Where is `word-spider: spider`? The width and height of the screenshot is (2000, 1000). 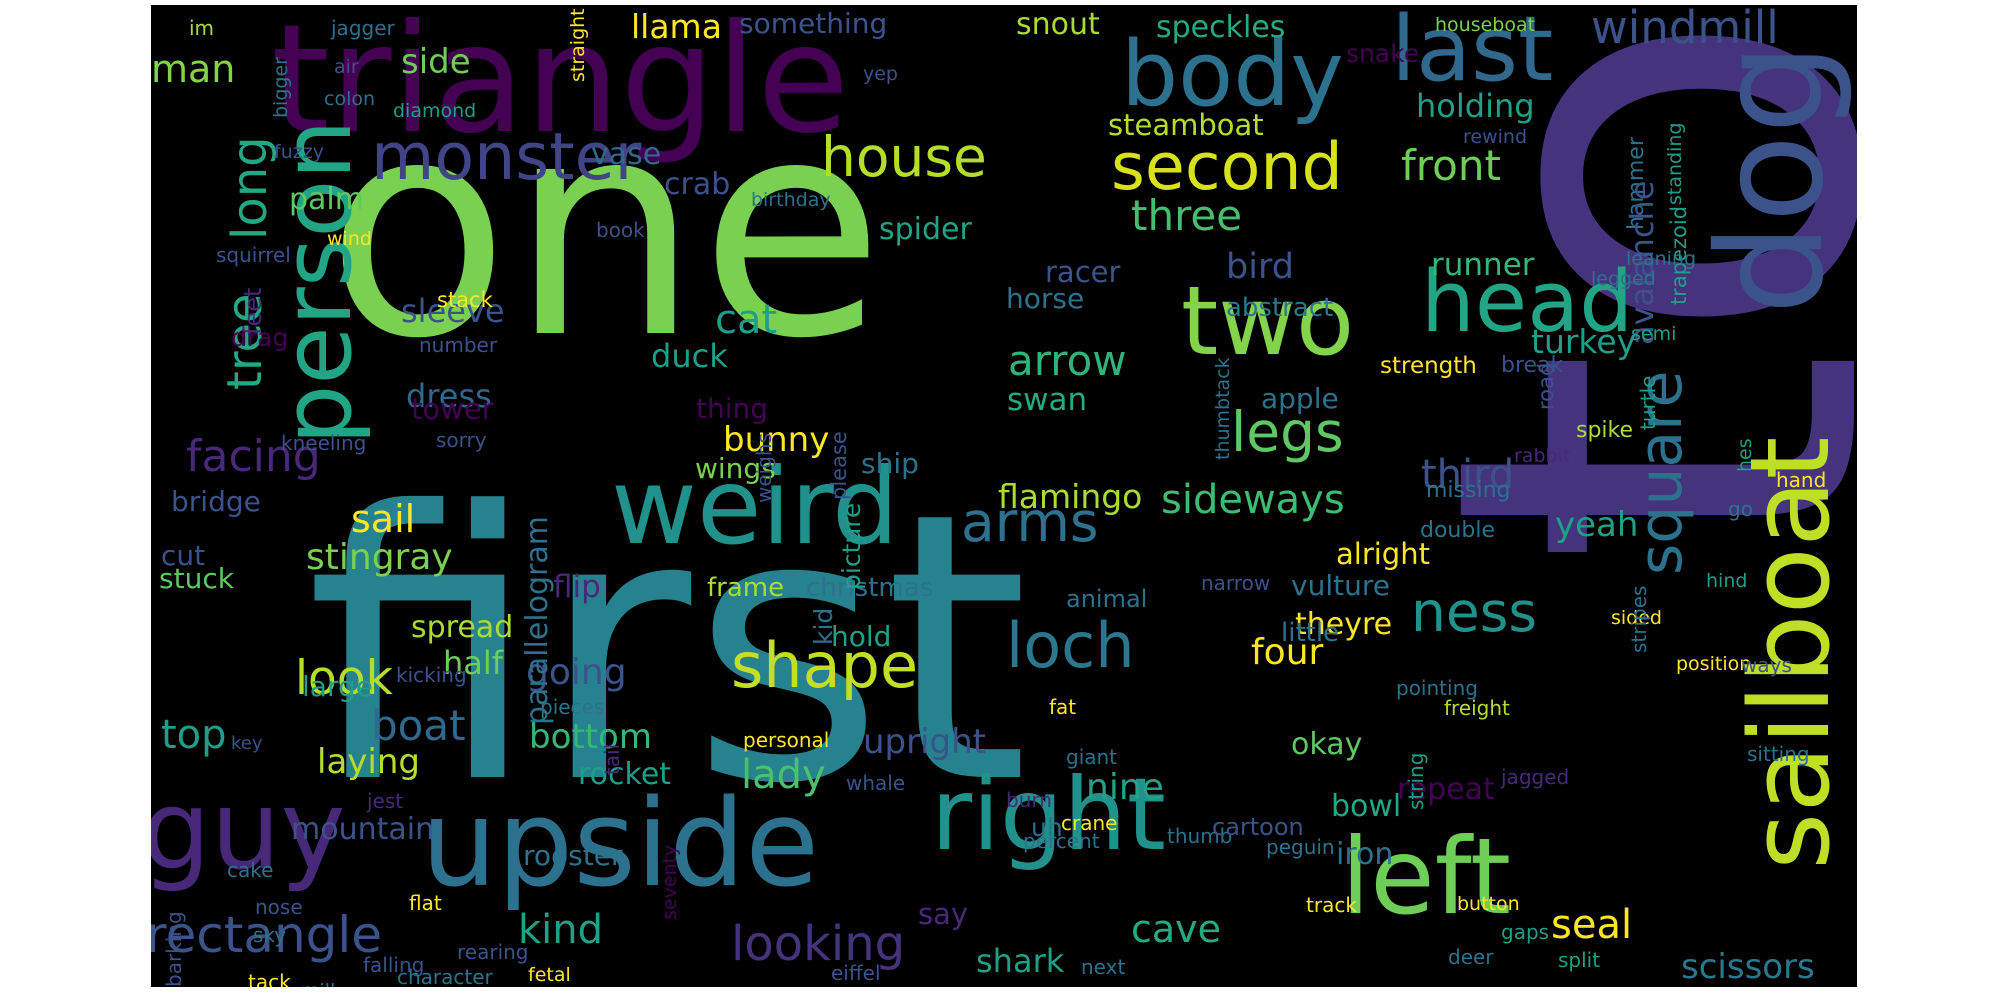 word-spider: spider is located at coordinates (925, 229).